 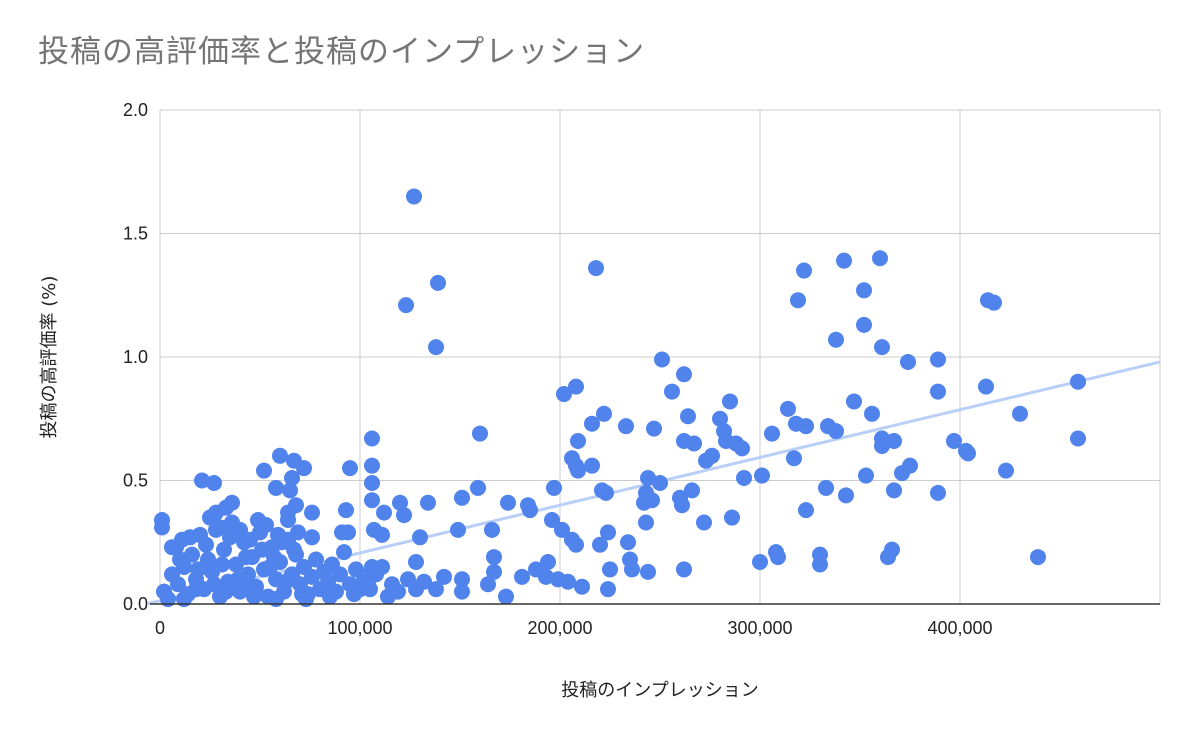 I want to click on x-tick-label: 200,000, so click(x=559, y=628).